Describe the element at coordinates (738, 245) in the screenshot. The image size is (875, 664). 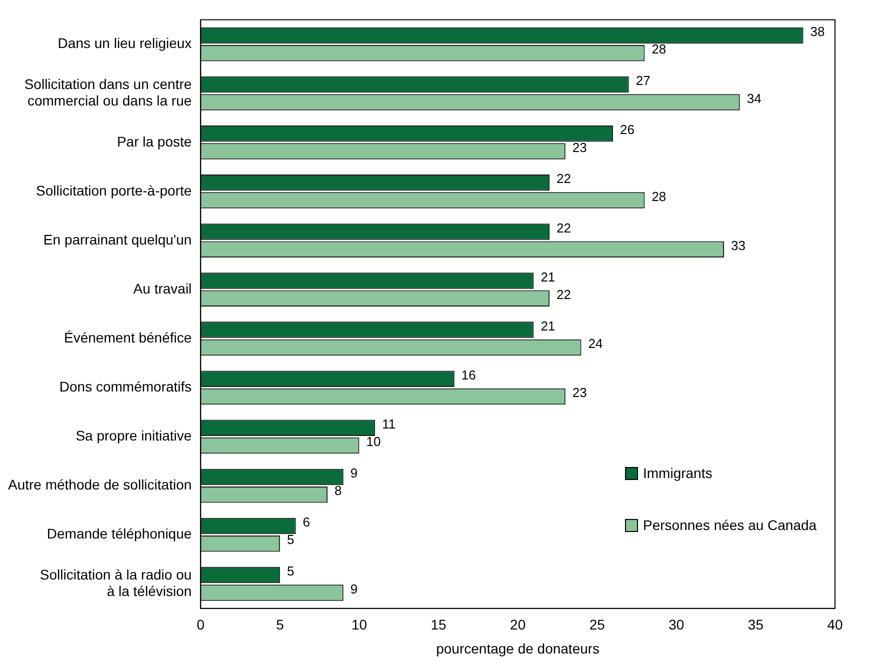
I see `data-label: 33` at that location.